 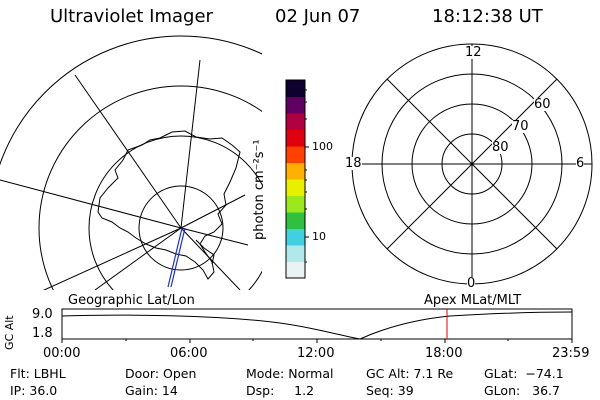 What do you see at coordinates (571, 353) in the screenshot?
I see `altitude-xtick: 23:59` at bounding box center [571, 353].